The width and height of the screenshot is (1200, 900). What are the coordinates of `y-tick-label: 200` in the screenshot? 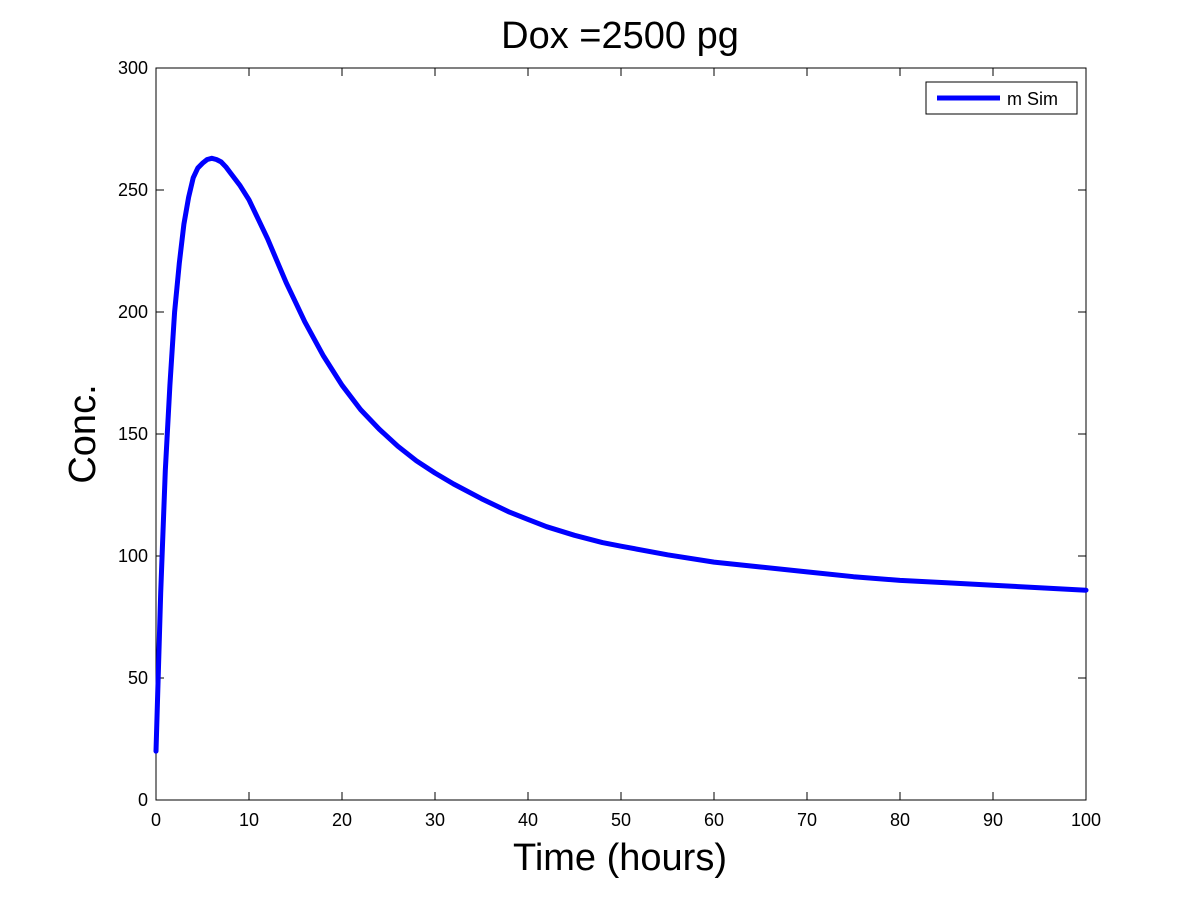 It's located at (133, 312).